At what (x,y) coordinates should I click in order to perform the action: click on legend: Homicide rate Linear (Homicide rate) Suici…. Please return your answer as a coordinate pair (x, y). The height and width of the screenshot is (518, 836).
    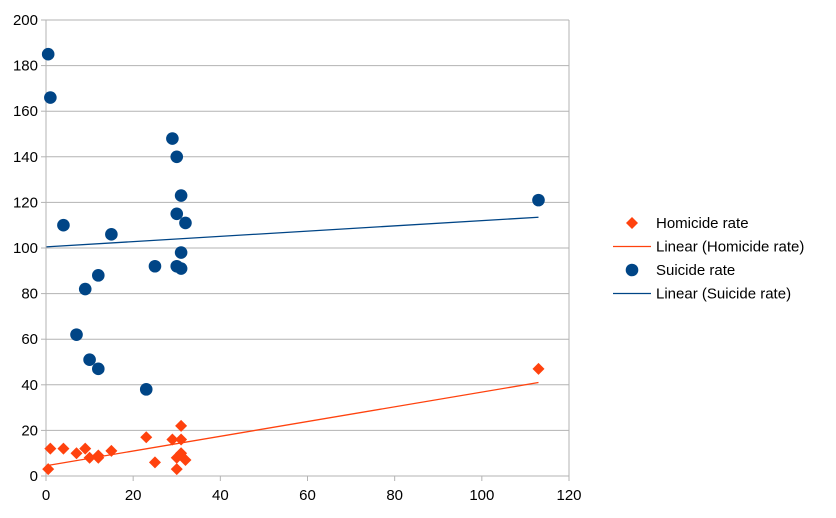
    Looking at the image, I should click on (708, 259).